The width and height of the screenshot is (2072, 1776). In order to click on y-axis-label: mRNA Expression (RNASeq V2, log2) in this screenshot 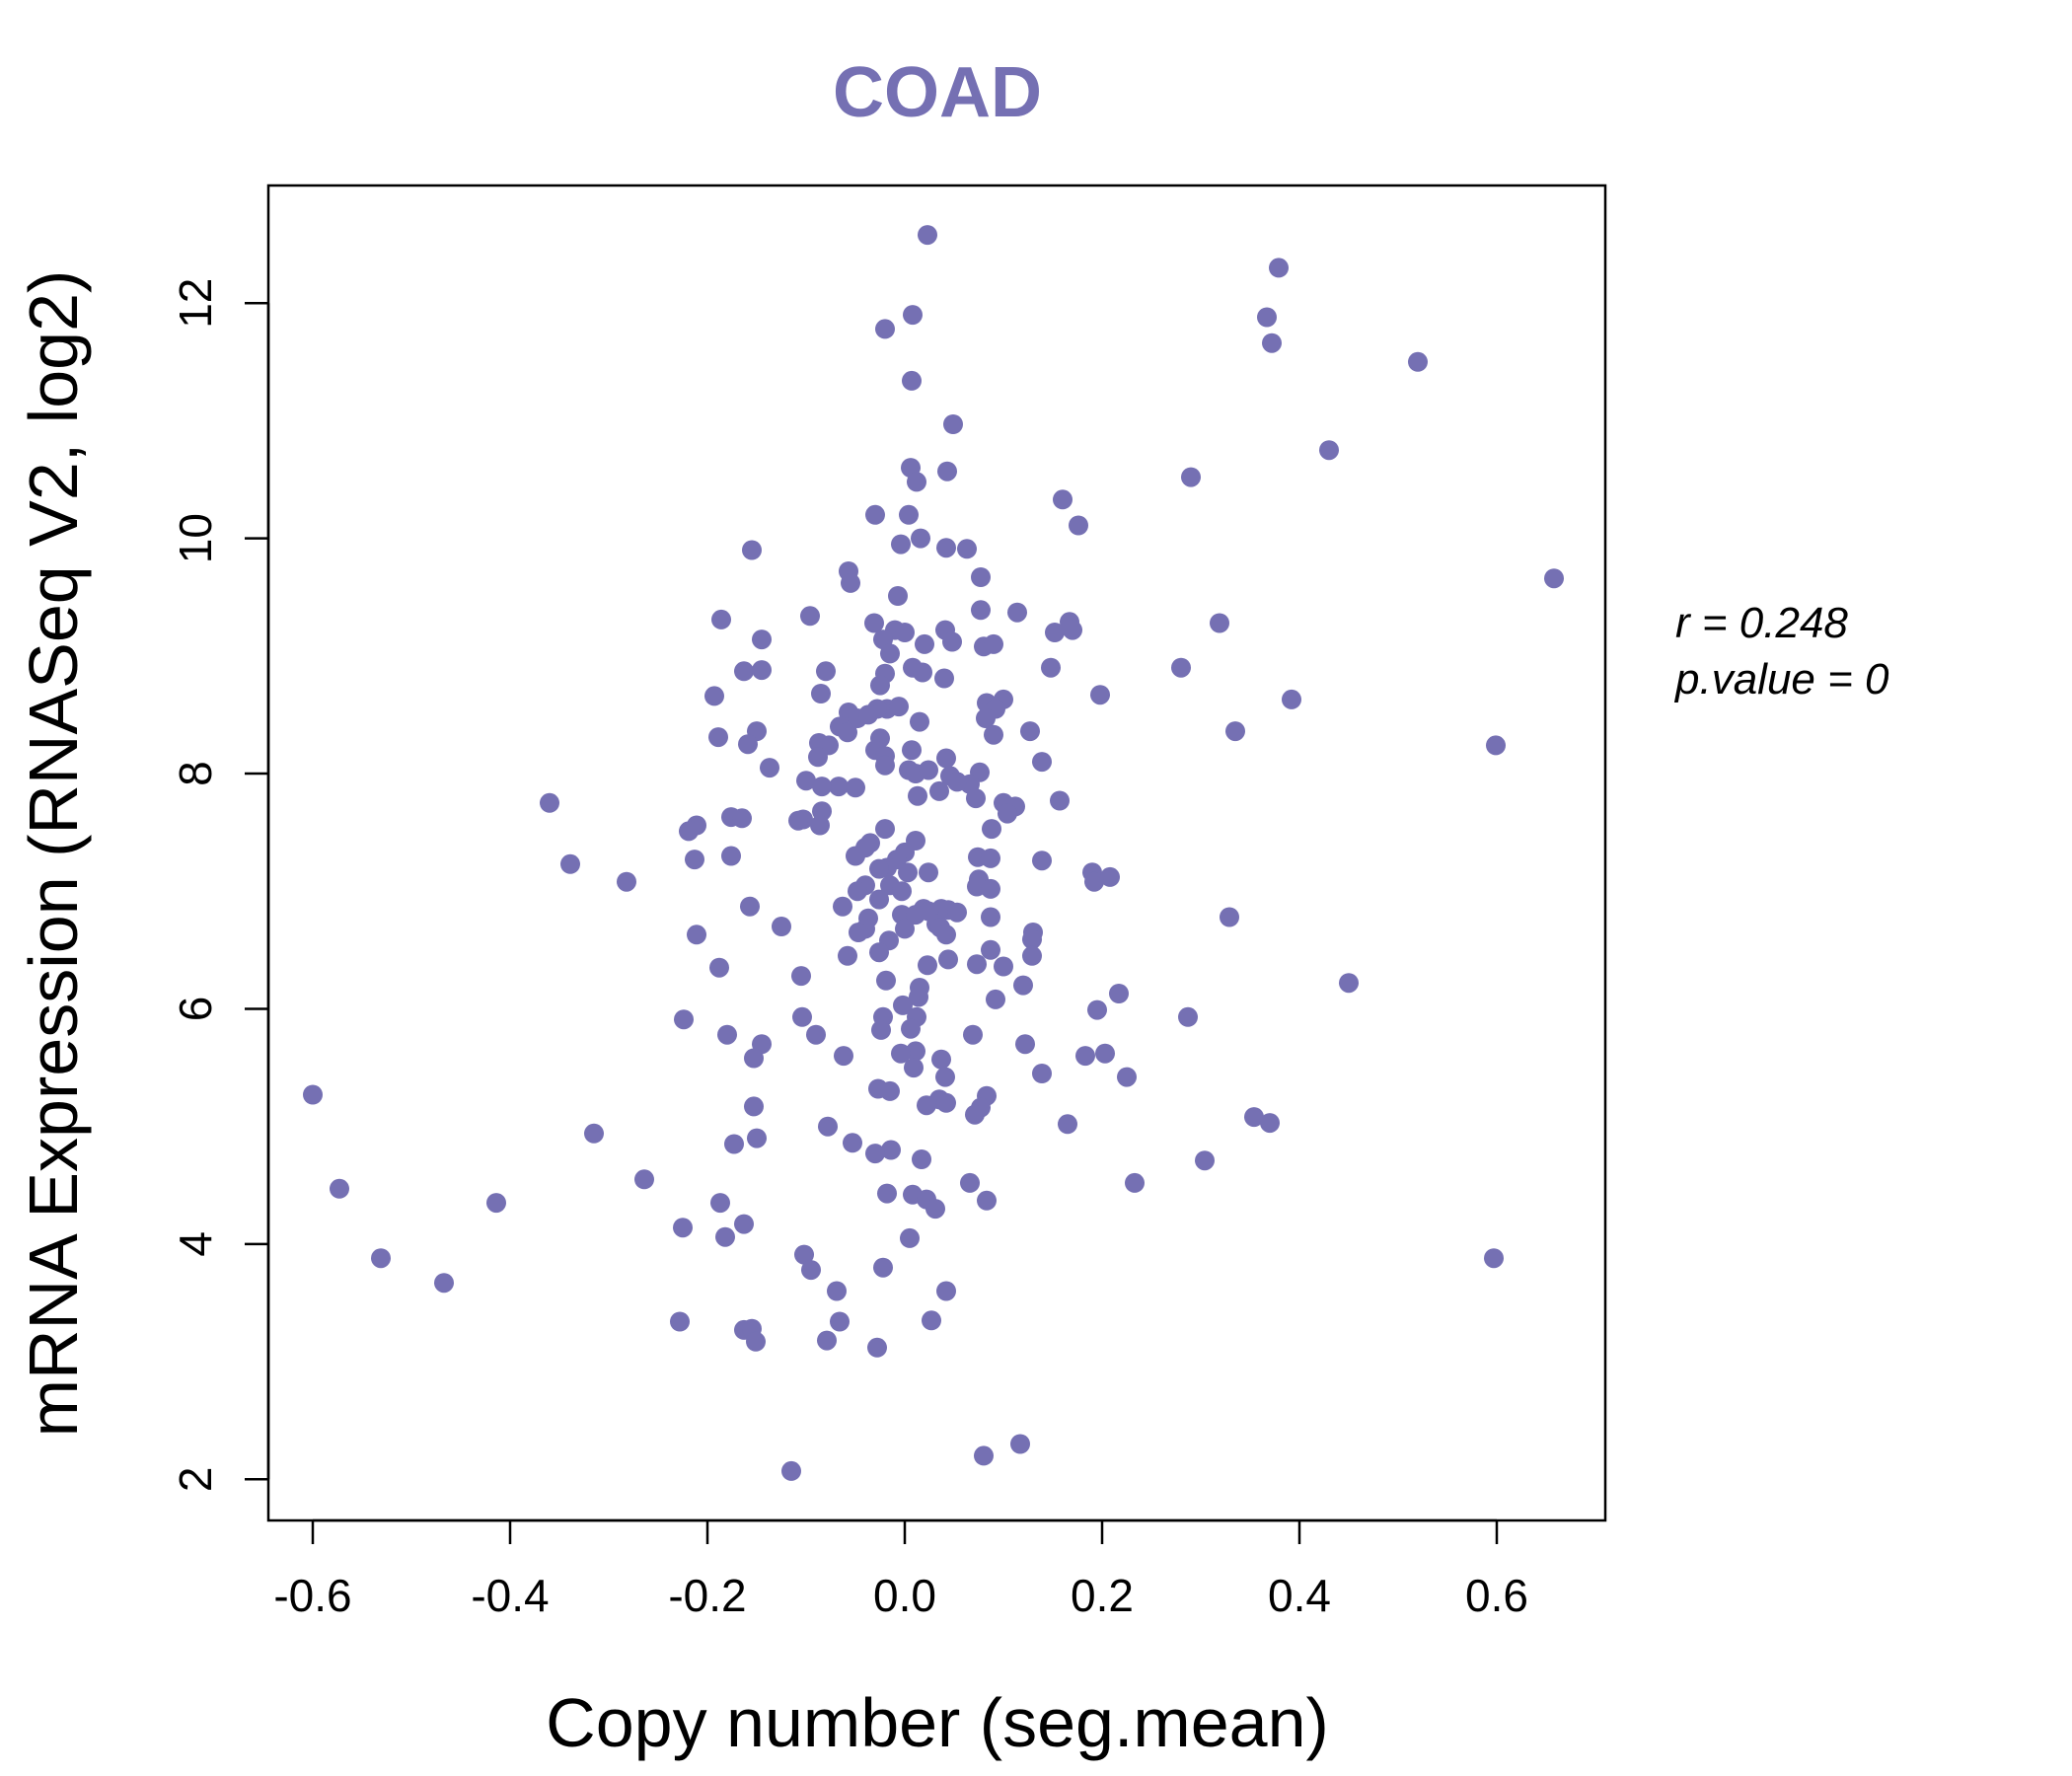, I will do `click(54, 854)`.